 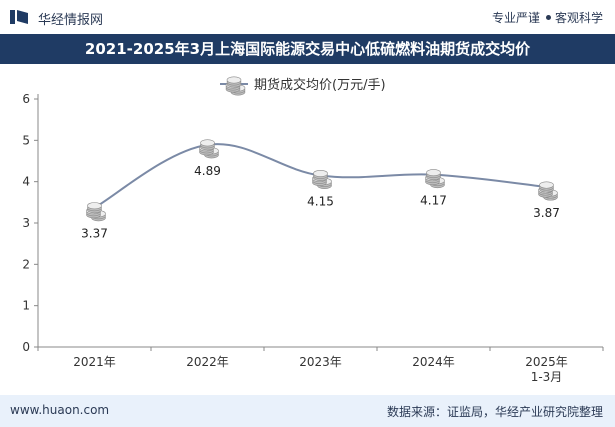 What do you see at coordinates (515, 18) in the screenshot?
I see `slogan-left: 专业严谨` at bounding box center [515, 18].